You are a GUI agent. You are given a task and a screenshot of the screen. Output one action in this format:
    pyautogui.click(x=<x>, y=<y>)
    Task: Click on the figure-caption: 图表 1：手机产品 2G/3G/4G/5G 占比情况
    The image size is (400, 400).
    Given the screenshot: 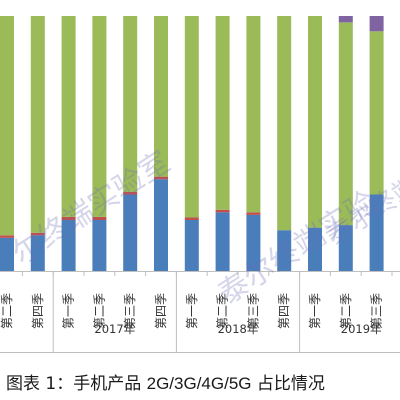 What is the action you would take?
    pyautogui.click(x=203, y=383)
    